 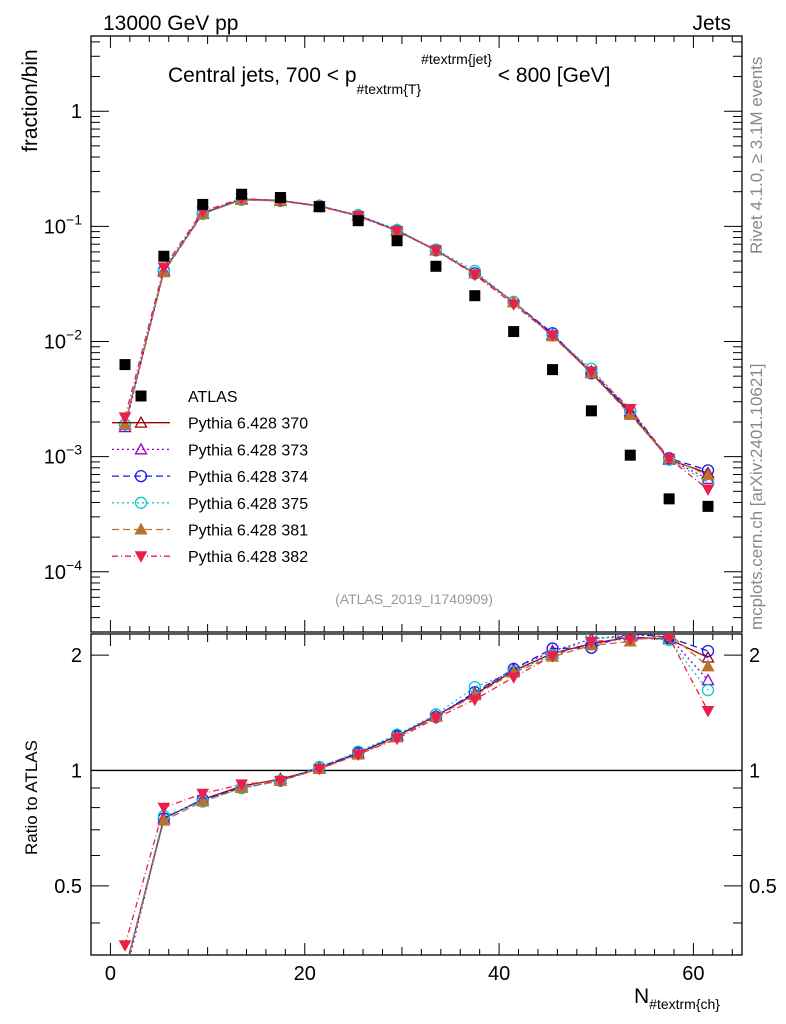 I want to click on rivet-label: Rivet 4.1.0, ≥ 3.1M events, so click(x=756, y=155).